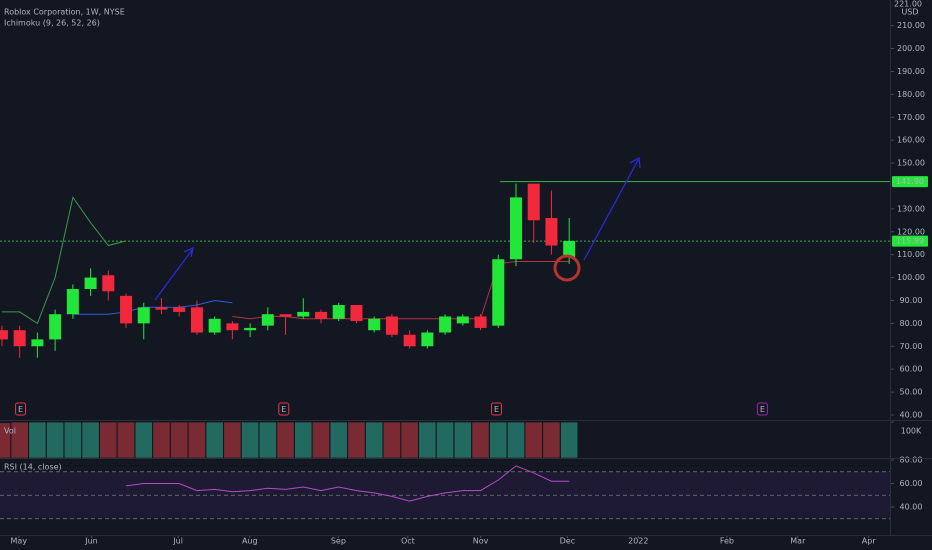 The image size is (932, 550). What do you see at coordinates (567, 268) in the screenshot?
I see `drawn-circle` at bounding box center [567, 268].